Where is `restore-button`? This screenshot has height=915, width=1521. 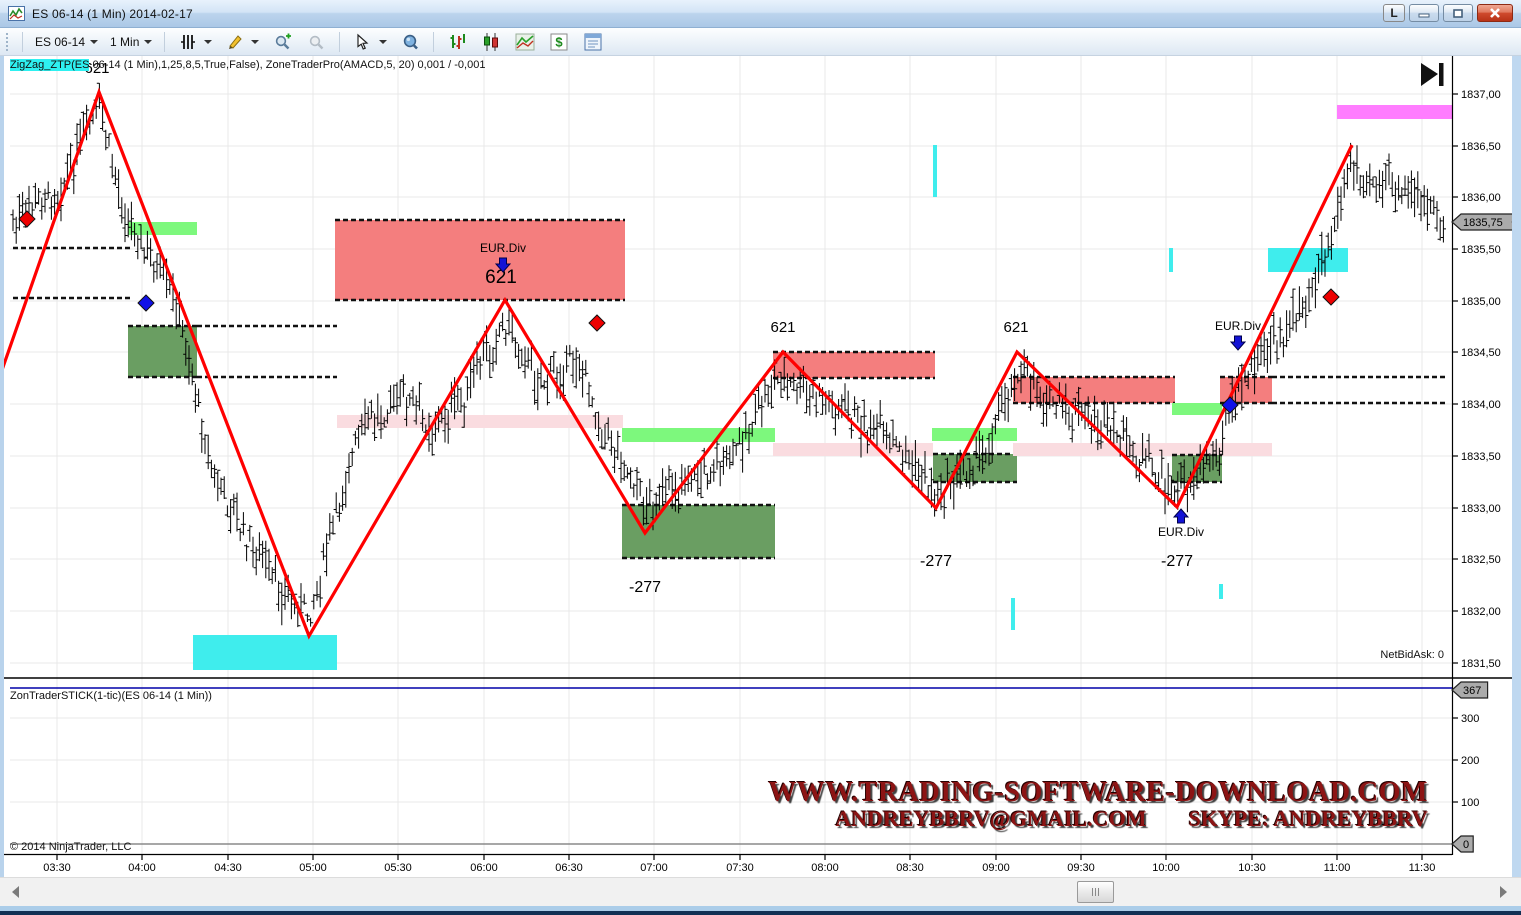
restore-button is located at coordinates (1458, 13).